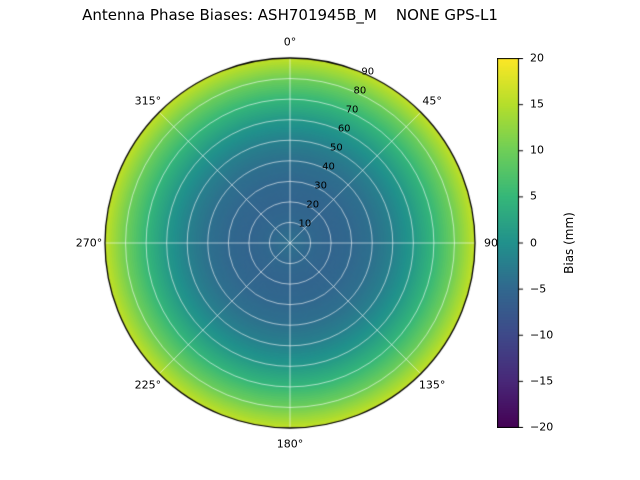  I want to click on angular-tick-label: 135°, so click(432, 385).